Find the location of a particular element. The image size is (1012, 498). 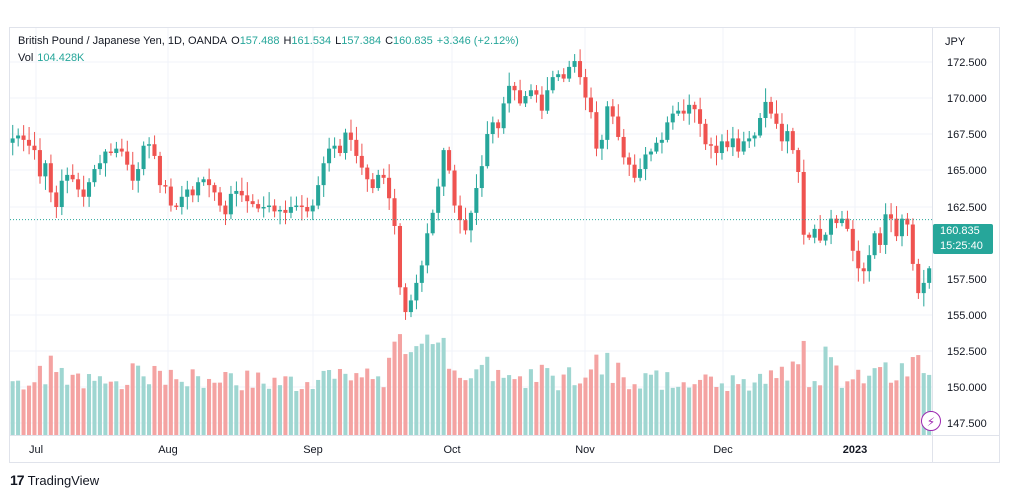

symbol-title: British Pound / Japanese Yen, 1D, OANDA is located at coordinates (123, 41).